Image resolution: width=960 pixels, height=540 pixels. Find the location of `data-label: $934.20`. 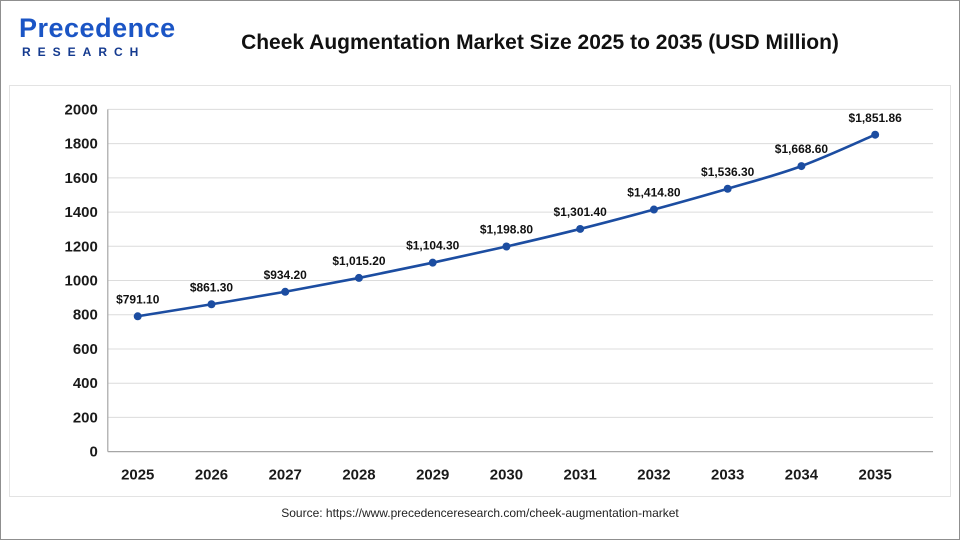

data-label: $934.20 is located at coordinates (286, 275).